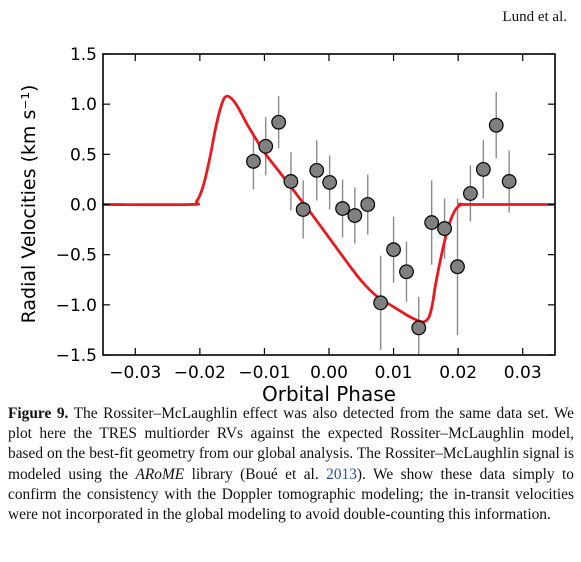 The image size is (581, 562). I want to click on y-axis-label: Radial Velocities (km s⁻¹), so click(29, 204).